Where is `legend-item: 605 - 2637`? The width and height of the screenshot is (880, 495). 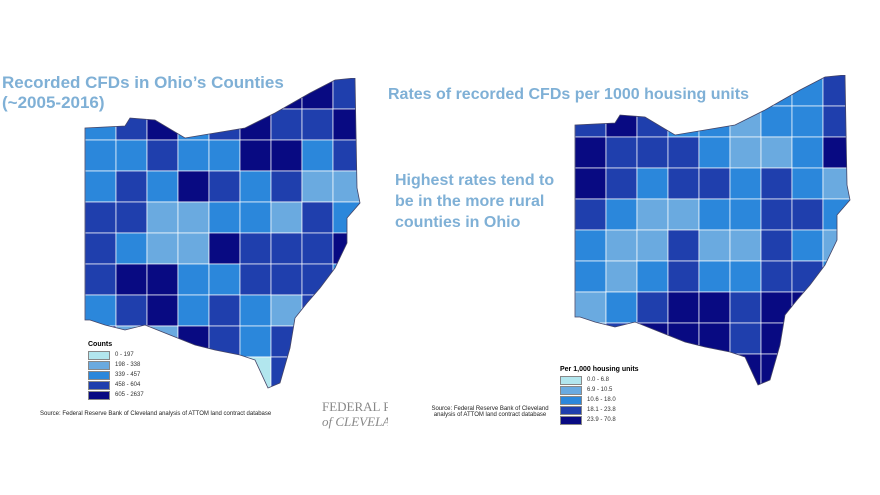 legend-item: 605 - 2637 is located at coordinates (116, 395).